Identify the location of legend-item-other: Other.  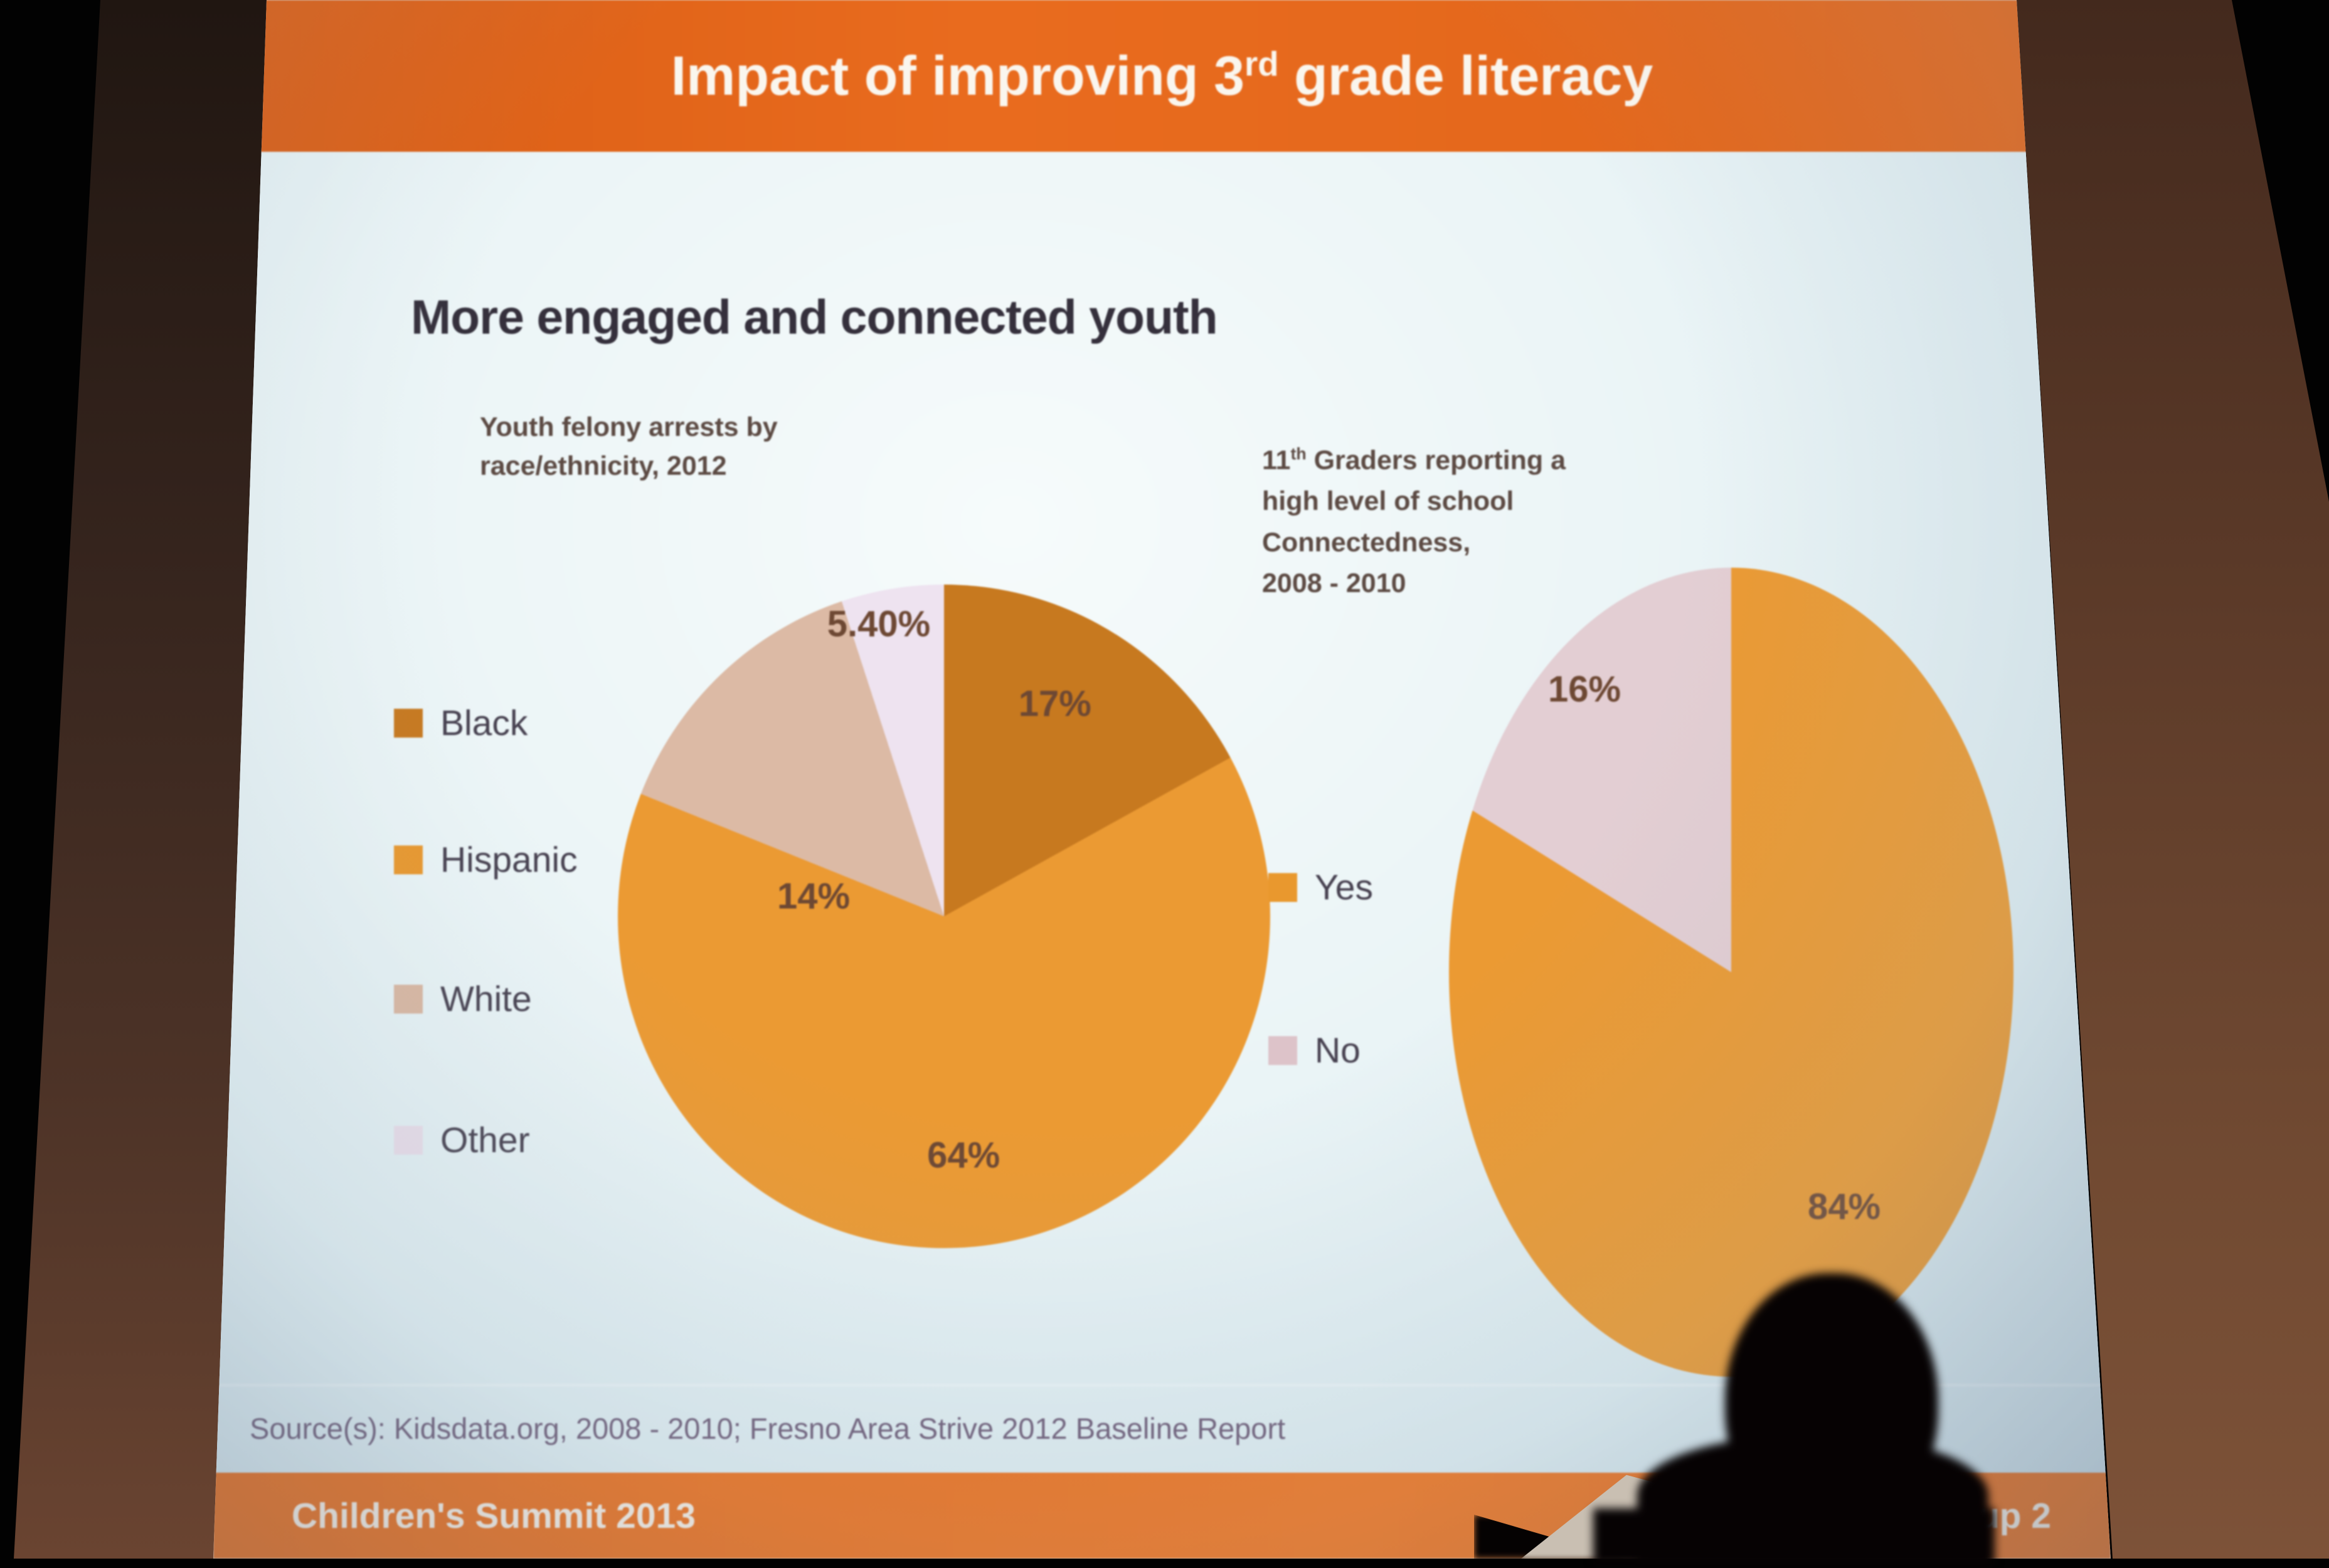
(462, 1140).